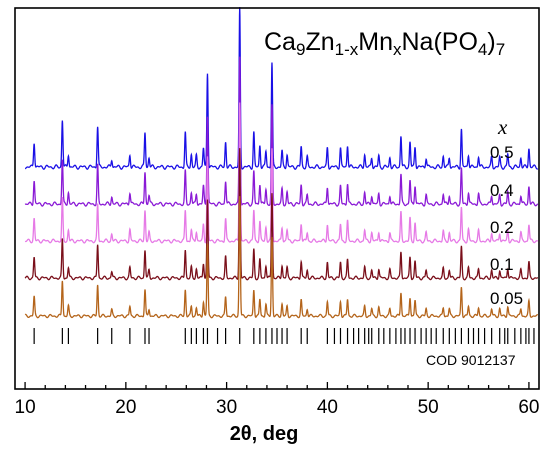 This screenshot has height=452, width=550. Describe the element at coordinates (482, 49) in the screenshot. I see `title-part: 4` at that location.